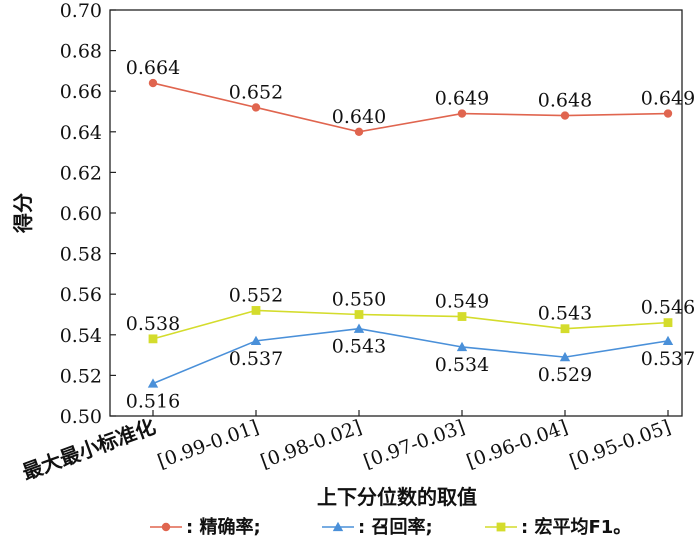  I want to click on data-label: 0.552, so click(256, 295).